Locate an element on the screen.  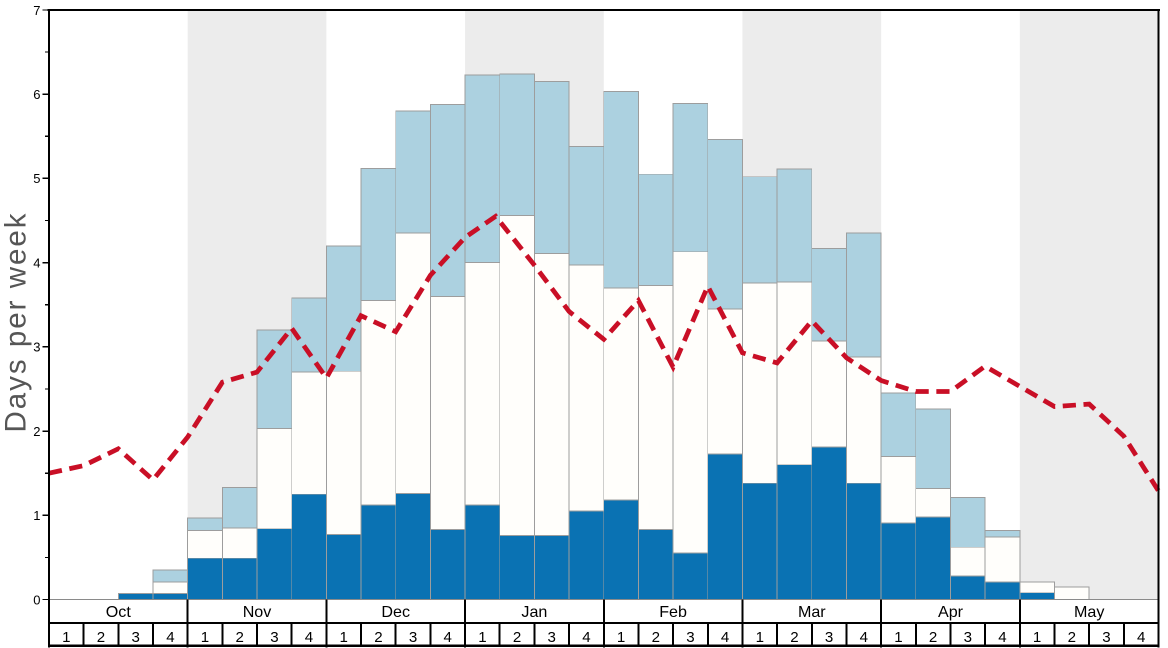
svg-text: May is located at coordinates (1089, 612).